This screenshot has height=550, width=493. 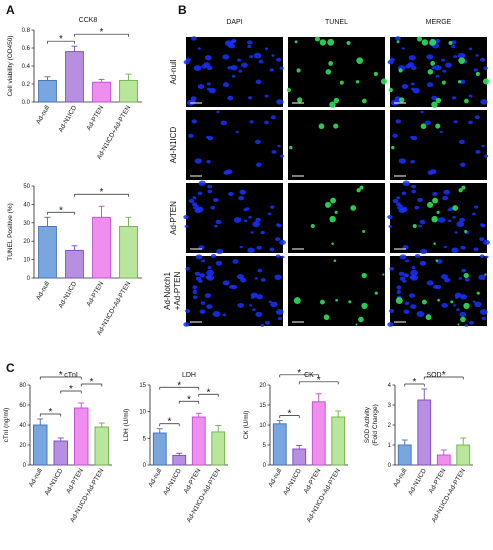 I want to click on y-tick-label: 2, so click(x=390, y=426).